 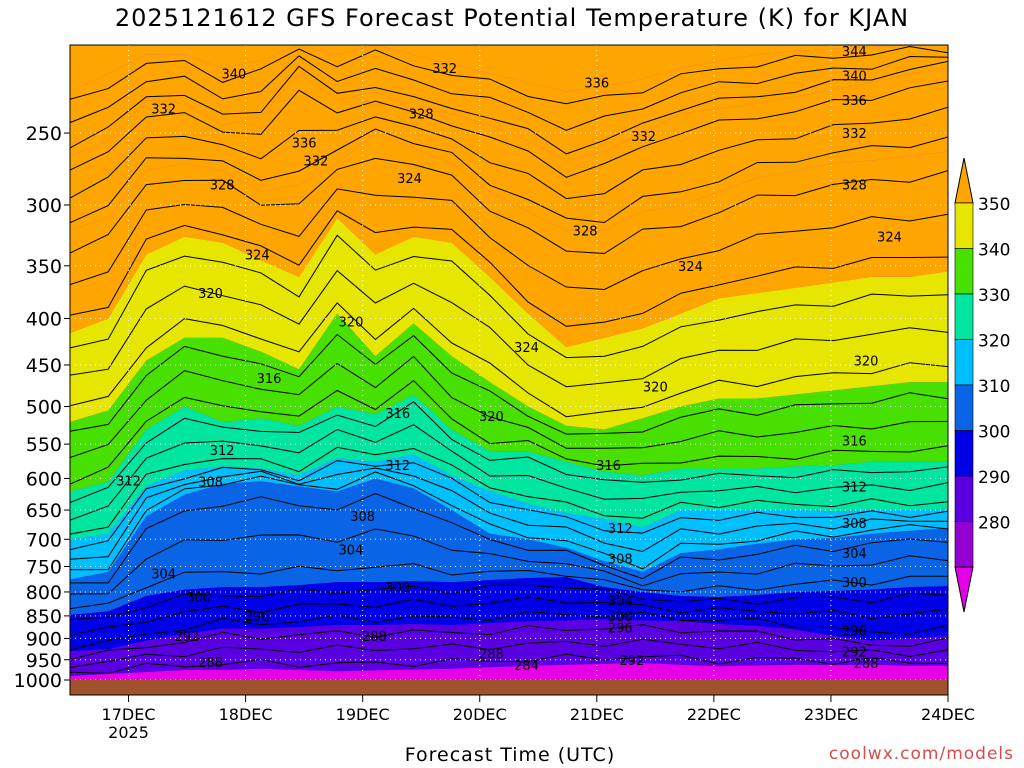 I want to click on colorbar-top-arrow, so click(x=964, y=180).